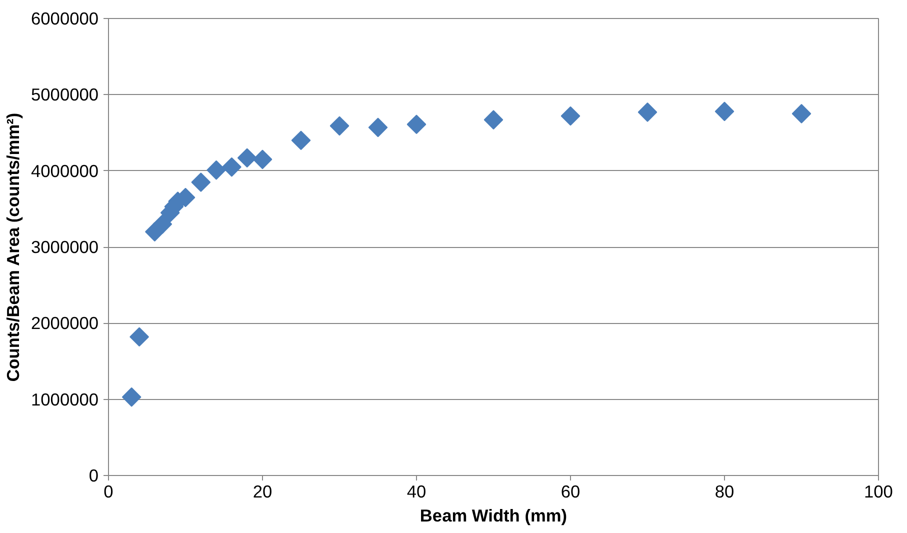  What do you see at coordinates (878, 492) in the screenshot?
I see `x-tick-label: 100` at bounding box center [878, 492].